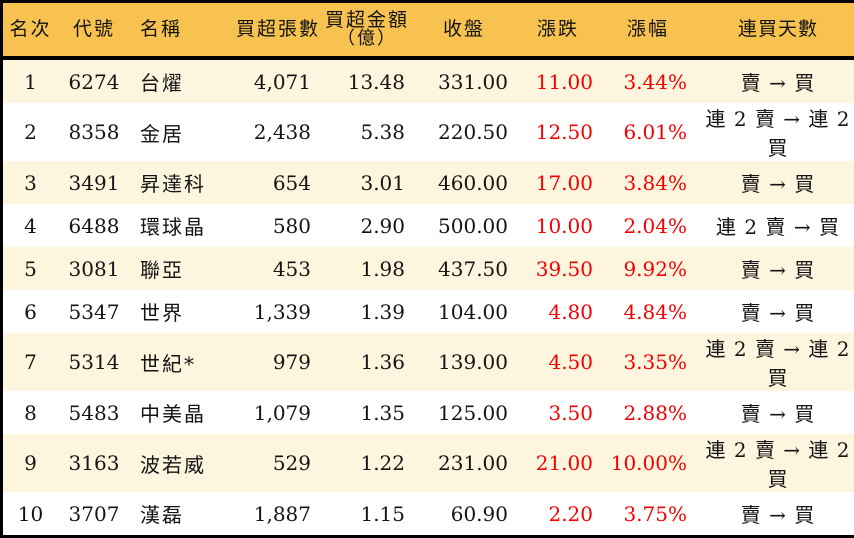 The width and height of the screenshot is (854, 538). I want to click on cell-change: 10.00, so click(558, 225).